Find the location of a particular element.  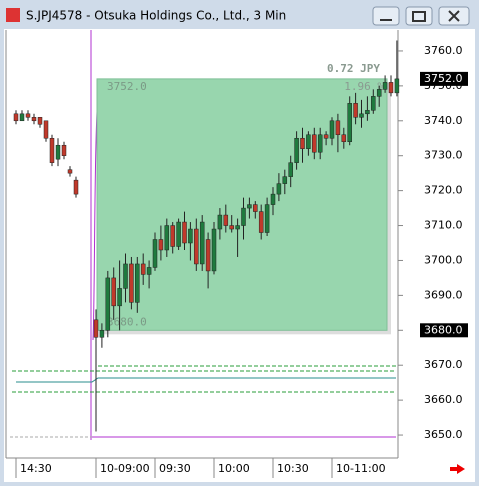

measure-percent: 1.96 % is located at coordinates (364, 86).